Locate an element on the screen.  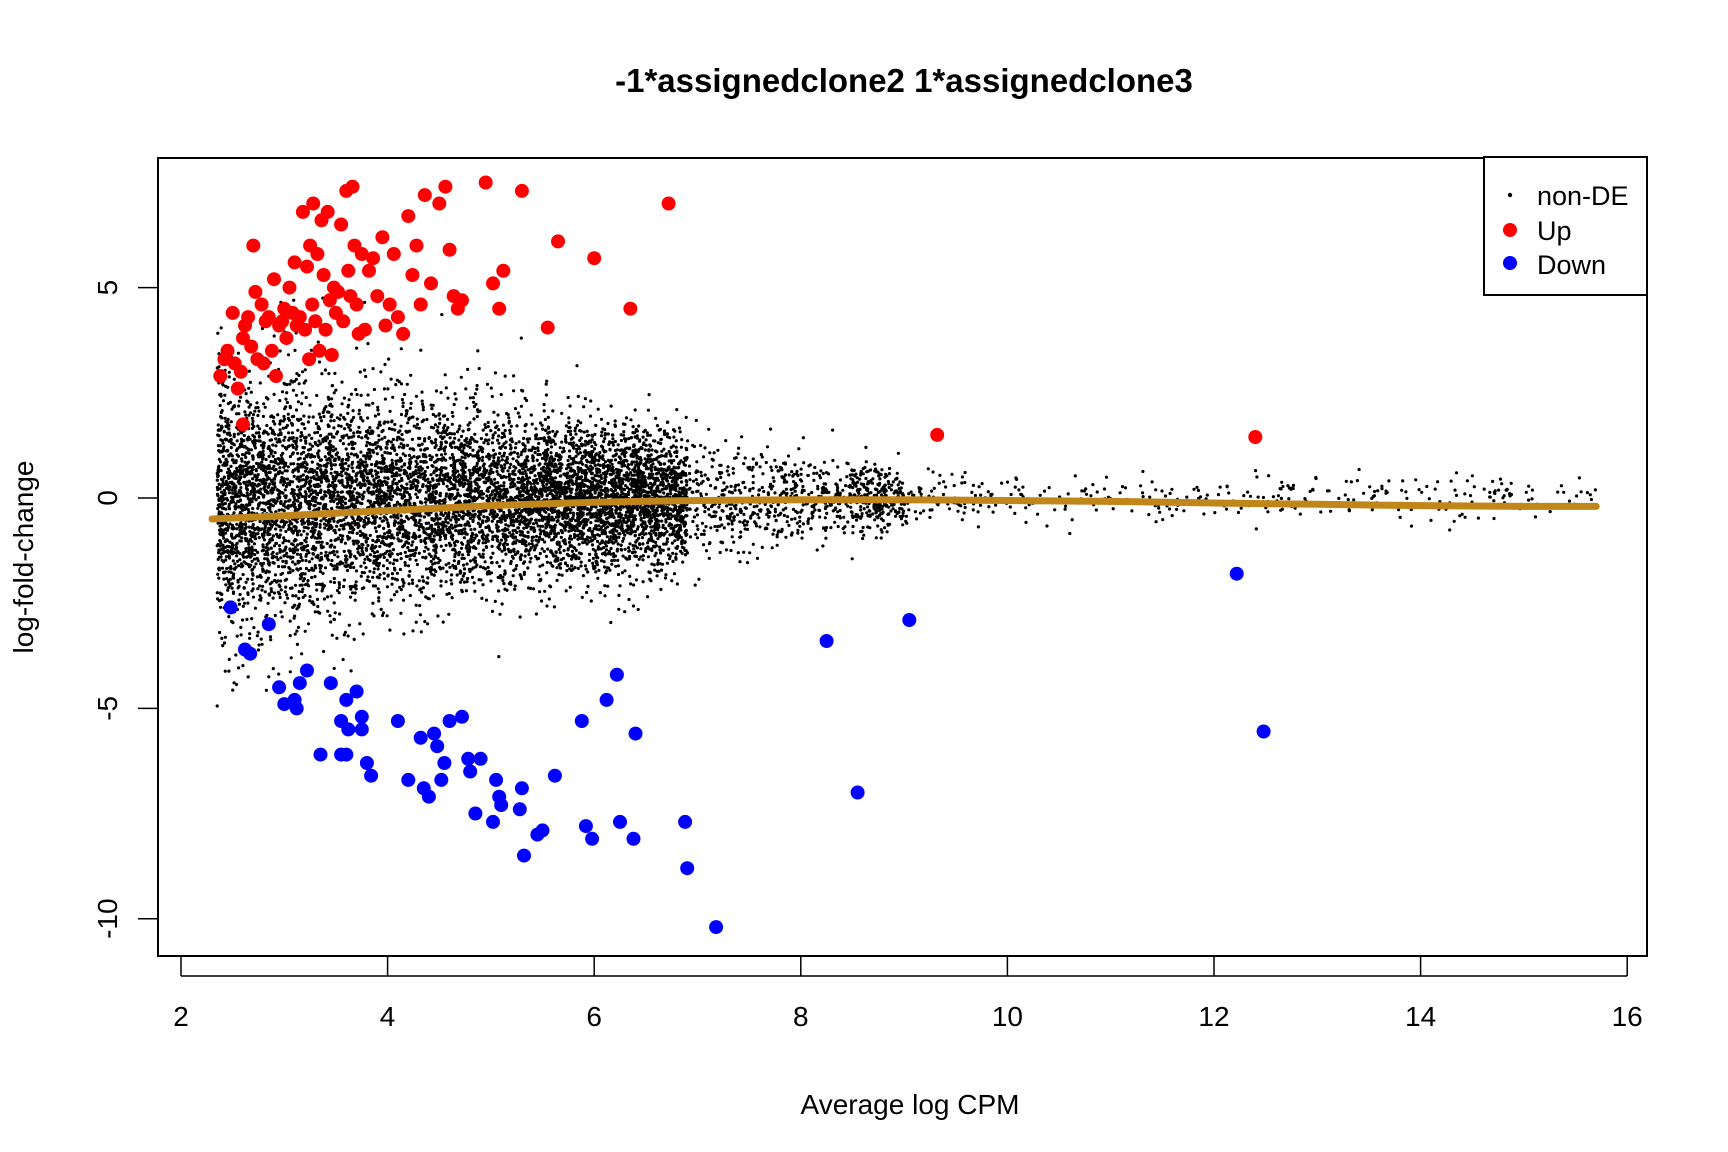
chart-title: -1*assignedclone2 1*assignedclone3 is located at coordinates (904, 80).